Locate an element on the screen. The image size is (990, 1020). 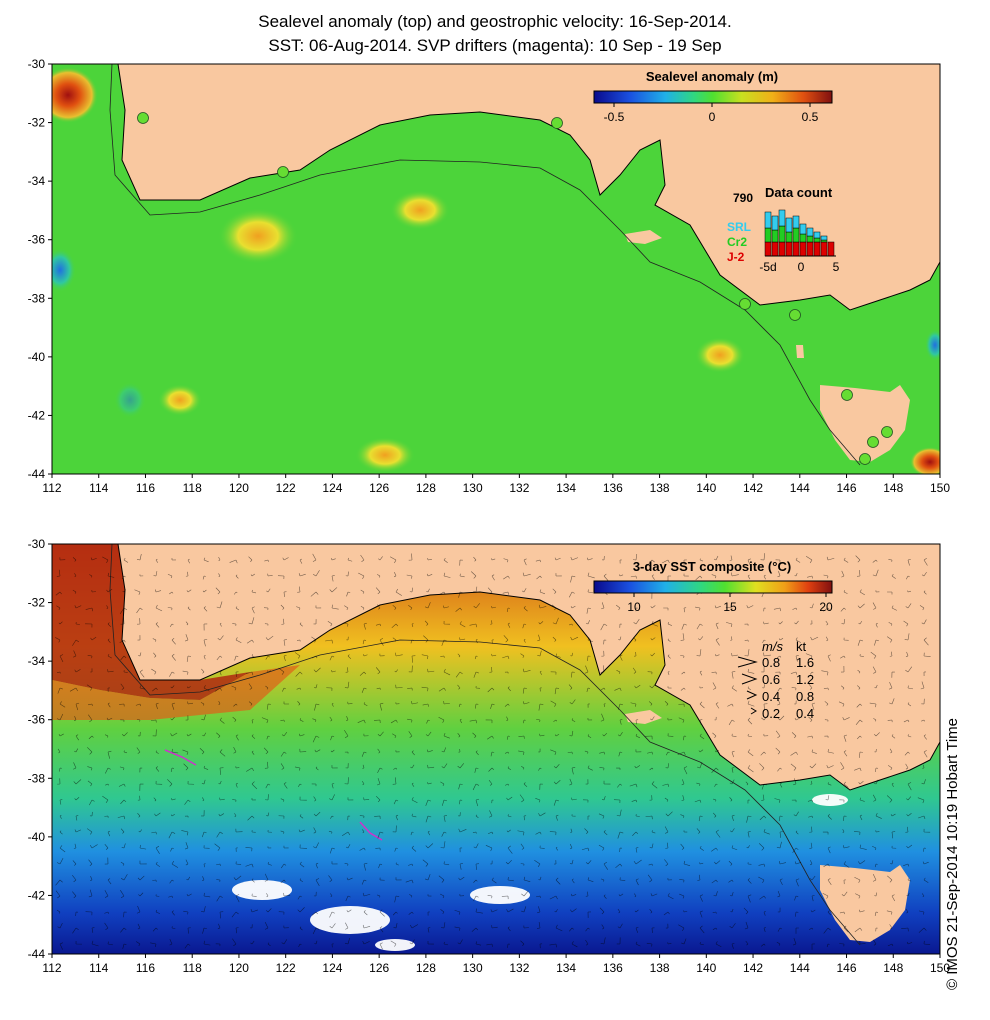
top-x-tick-label: 124 is located at coordinates (332, 488).